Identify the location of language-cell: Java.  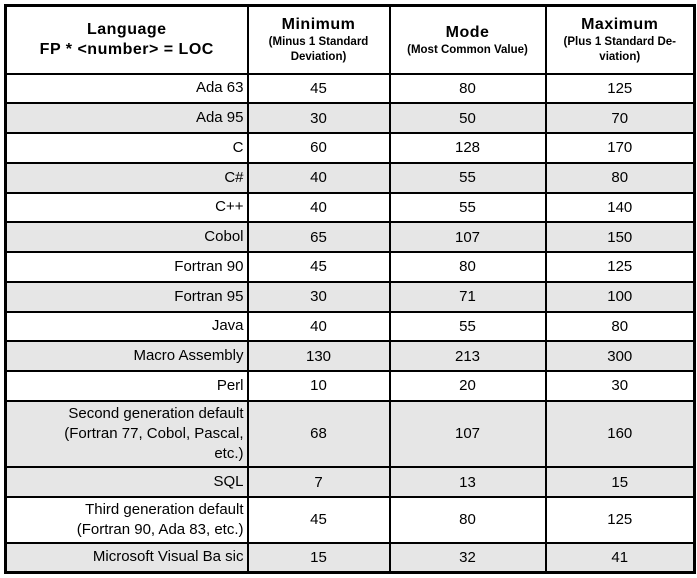
(126, 326).